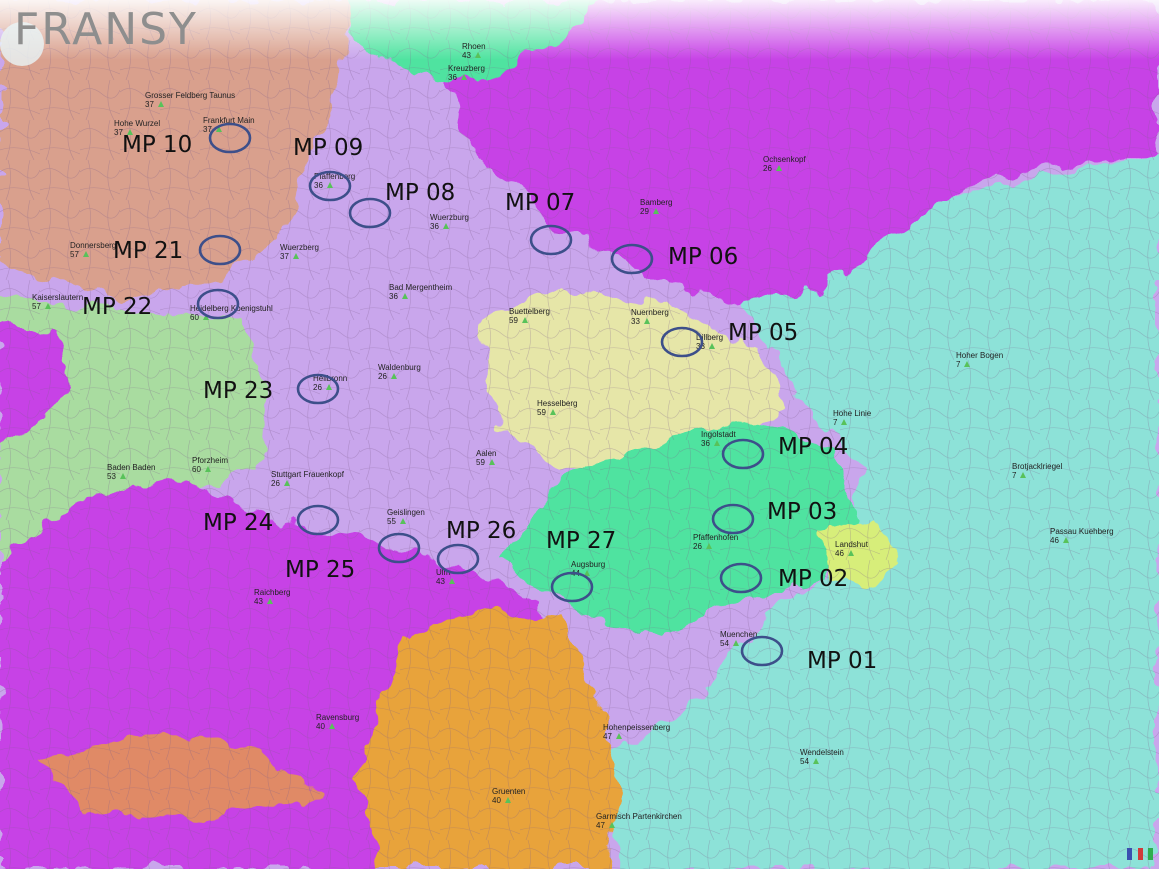 This screenshot has width=1159, height=869. Describe the element at coordinates (637, 727) in the screenshot. I see `site-name: Hohenpeissenberg` at that location.